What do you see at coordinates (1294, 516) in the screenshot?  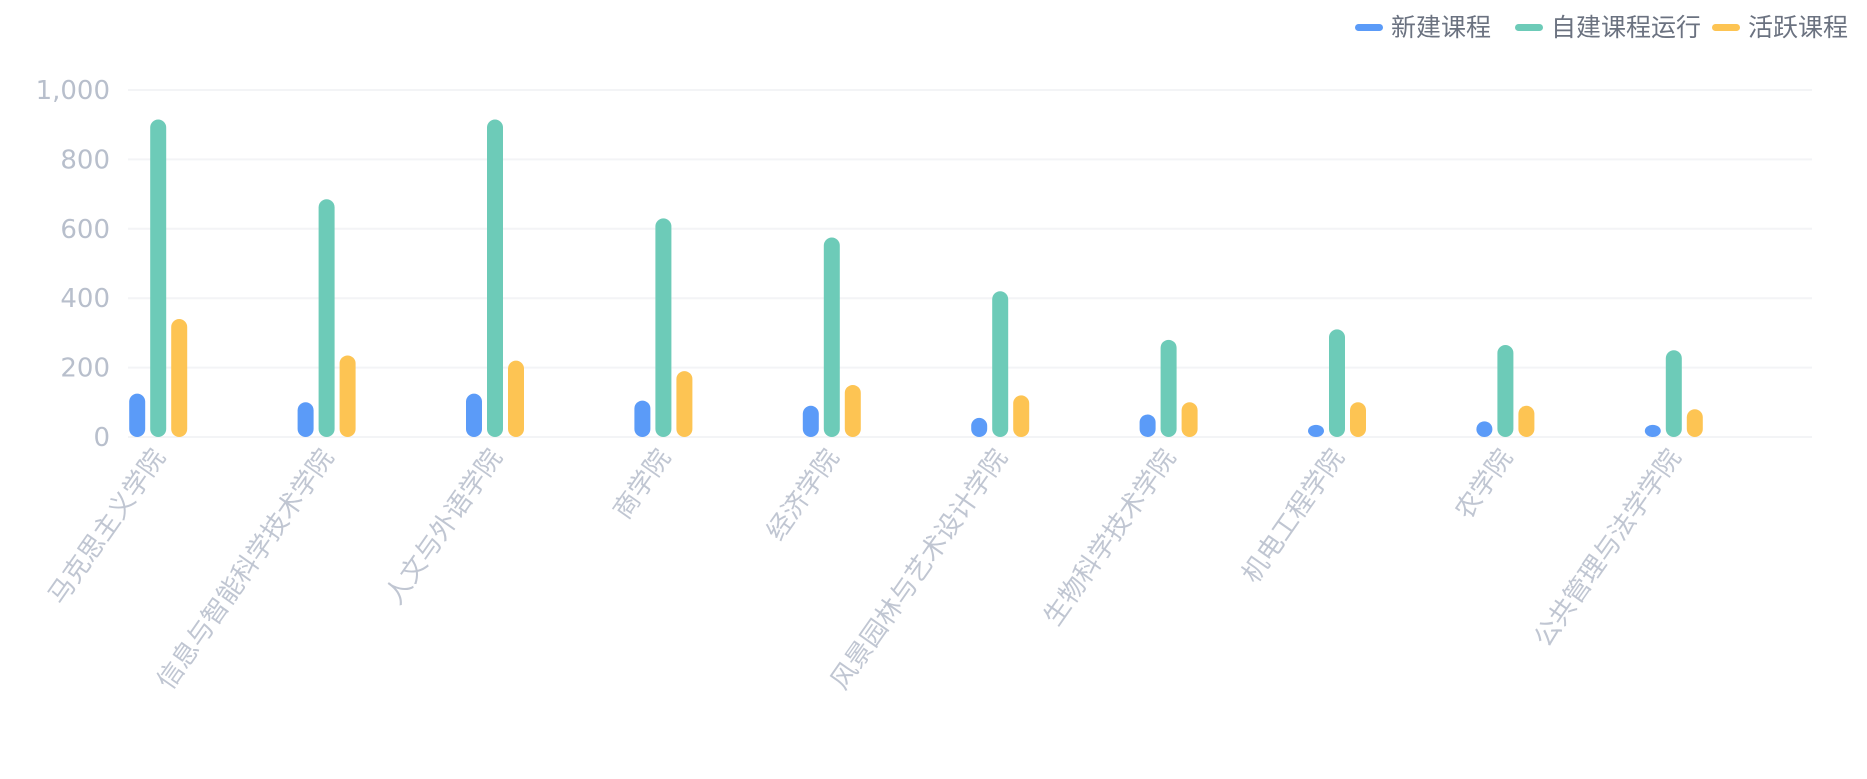 I see `x-category-label: 机电工程学院` at bounding box center [1294, 516].